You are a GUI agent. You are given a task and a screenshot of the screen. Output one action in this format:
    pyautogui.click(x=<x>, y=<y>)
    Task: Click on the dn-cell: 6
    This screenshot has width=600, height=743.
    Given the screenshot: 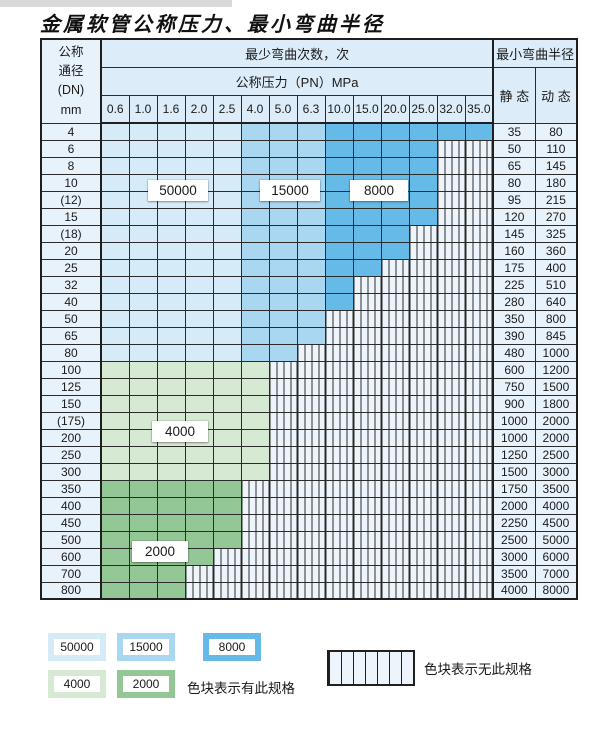 What is the action you would take?
    pyautogui.click(x=71, y=148)
    